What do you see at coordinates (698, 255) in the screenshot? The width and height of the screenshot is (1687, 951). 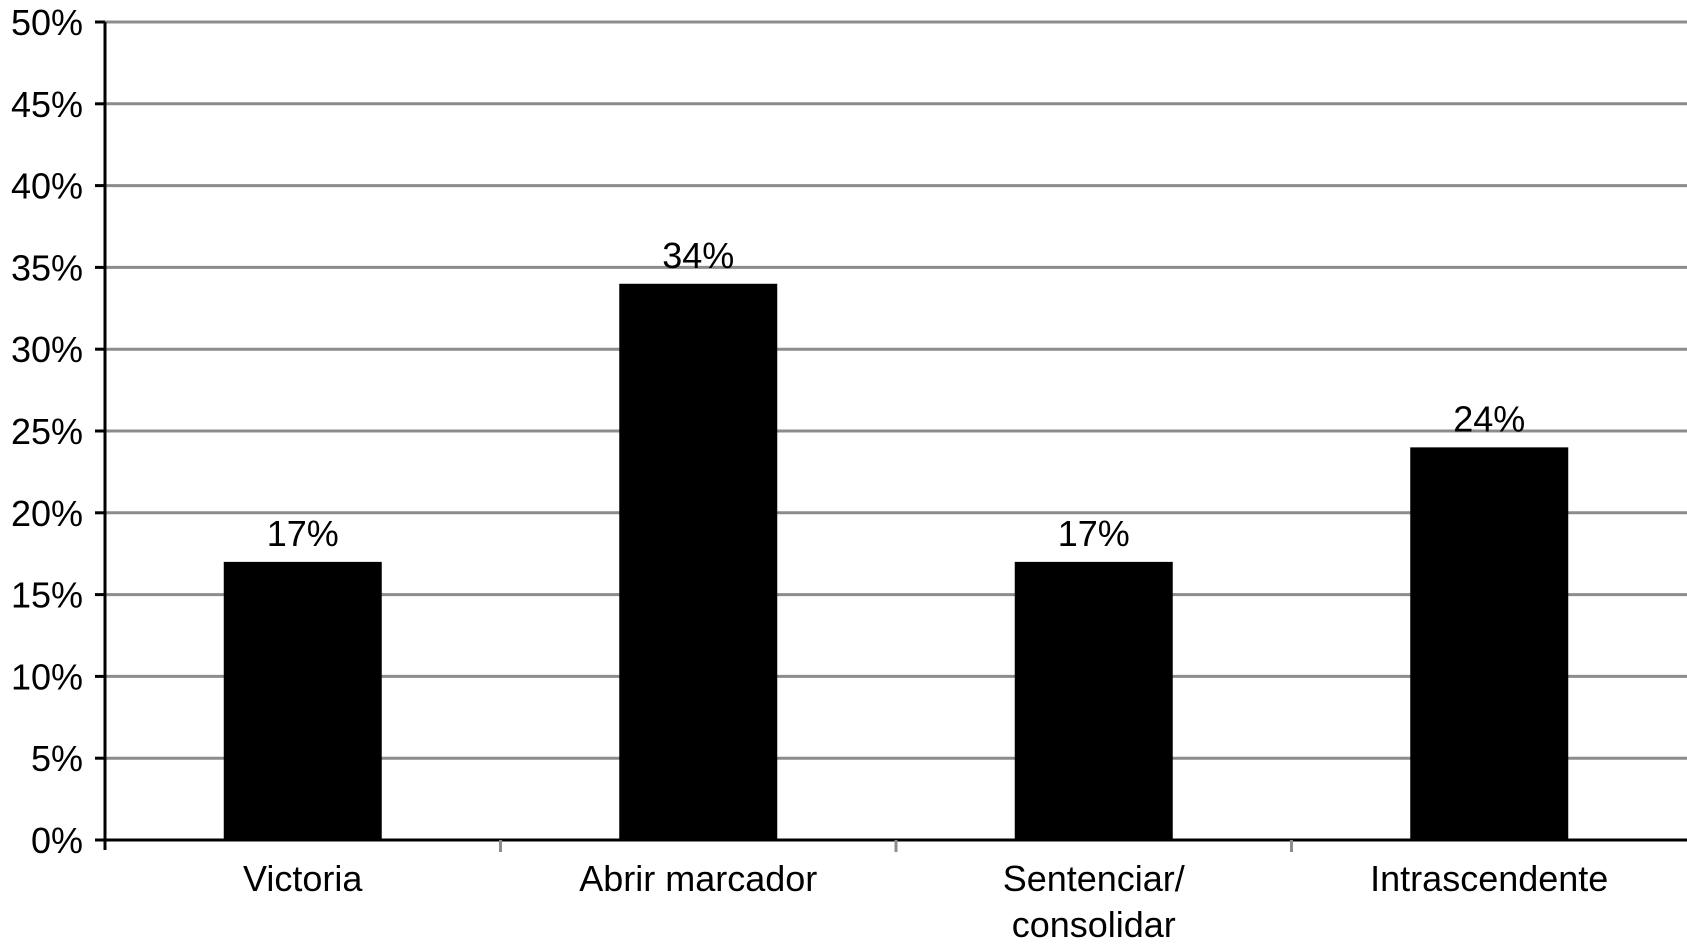 I see `data-label: 34%` at bounding box center [698, 255].